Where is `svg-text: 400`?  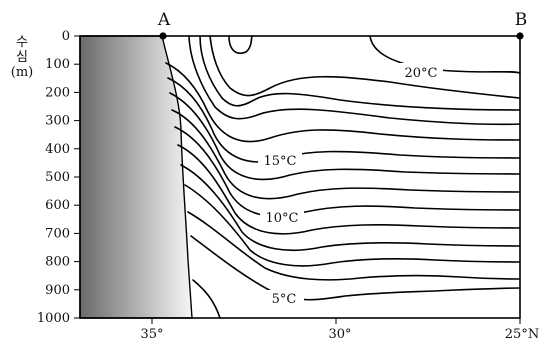 svg-text: 400 is located at coordinates (57, 149).